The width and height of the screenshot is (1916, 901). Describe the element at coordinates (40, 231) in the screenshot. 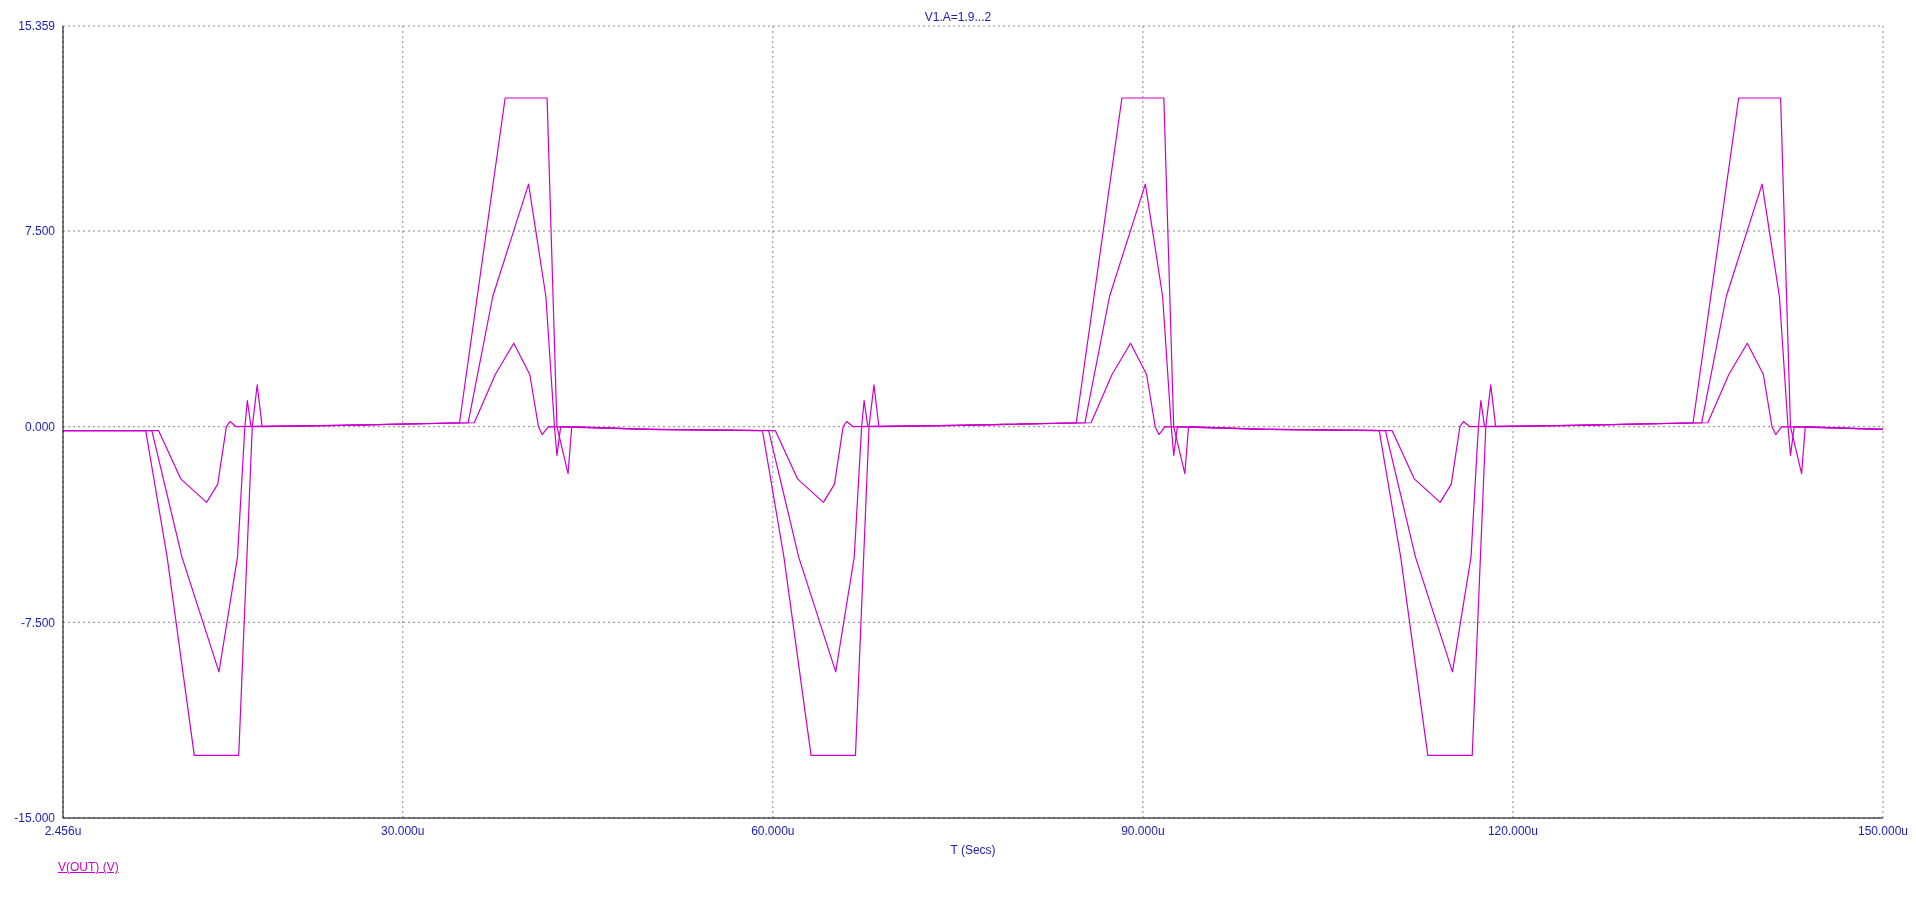

I see `y-tick-label: 7.500` at that location.